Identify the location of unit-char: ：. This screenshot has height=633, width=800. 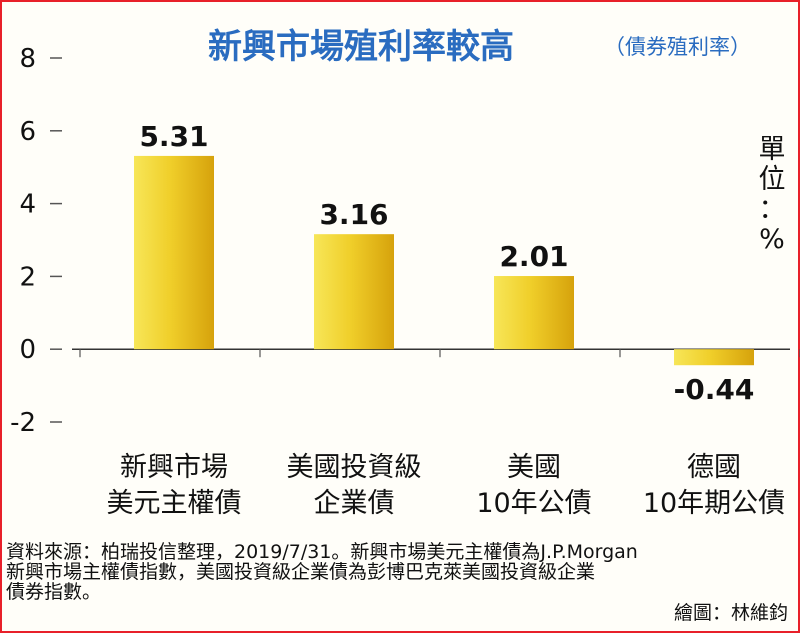
(772, 209).